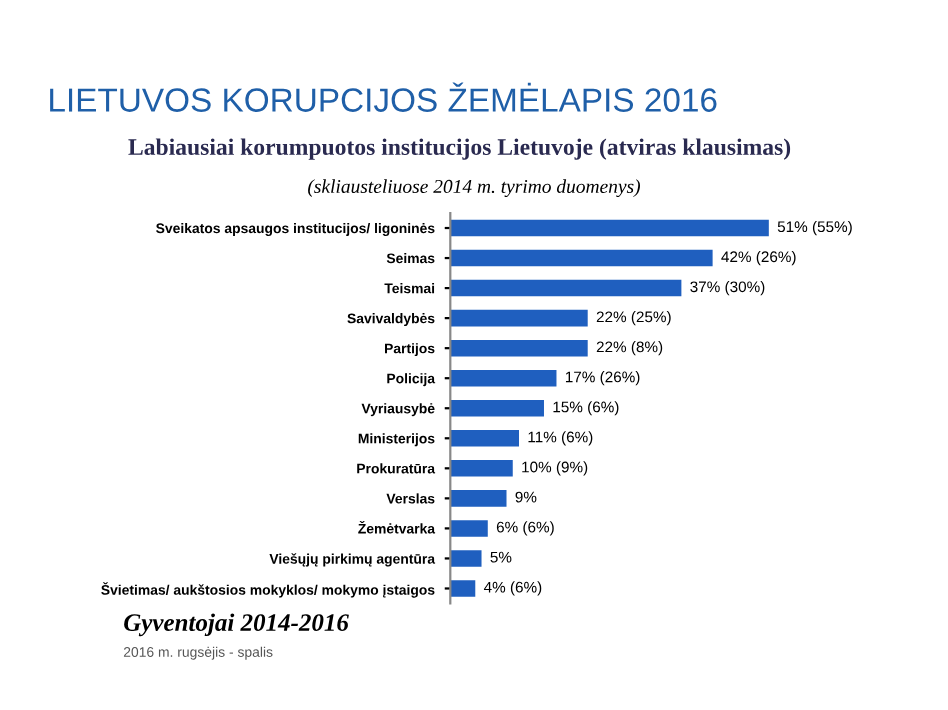 The width and height of the screenshot is (948, 710). I want to click on chart-title: LIETUVOS KORUPCIJOS ŽEMĖLAPIS 2016, so click(383, 97).